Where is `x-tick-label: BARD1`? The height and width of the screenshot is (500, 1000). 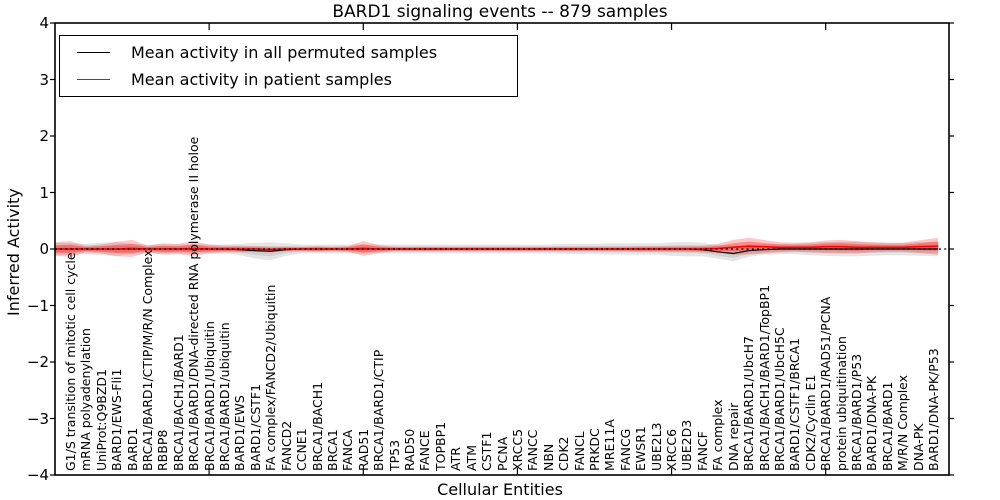
x-tick-label: BARD1 is located at coordinates (132, 449).